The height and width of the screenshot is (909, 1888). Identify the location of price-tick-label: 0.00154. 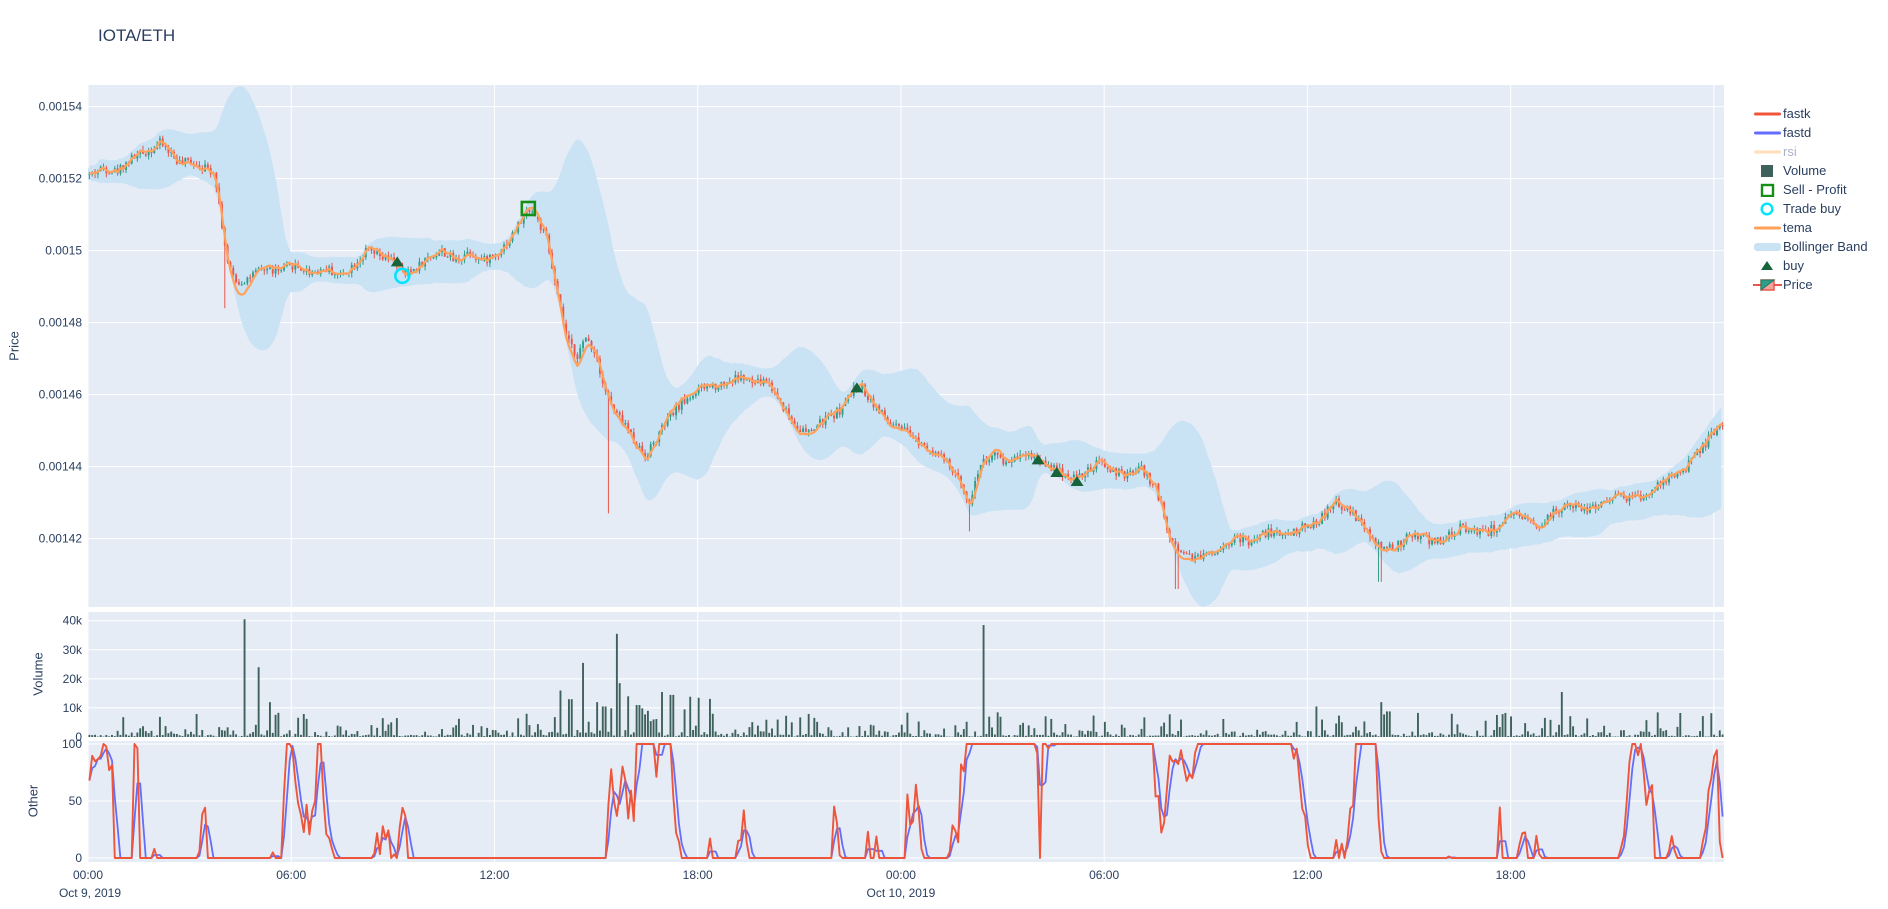
(61, 107).